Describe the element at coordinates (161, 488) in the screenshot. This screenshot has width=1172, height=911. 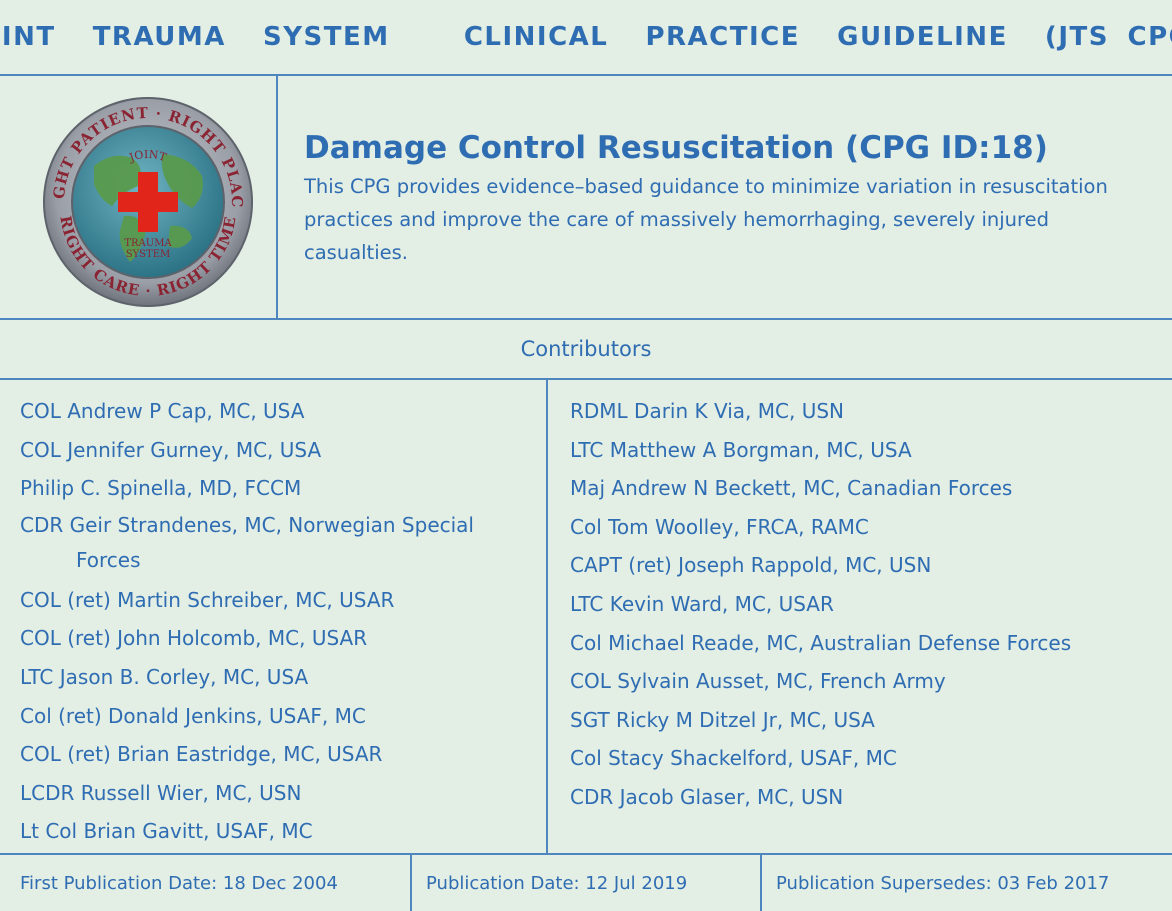
I see `contributor-item: Philip C. Spinella, MD, FCCM` at that location.